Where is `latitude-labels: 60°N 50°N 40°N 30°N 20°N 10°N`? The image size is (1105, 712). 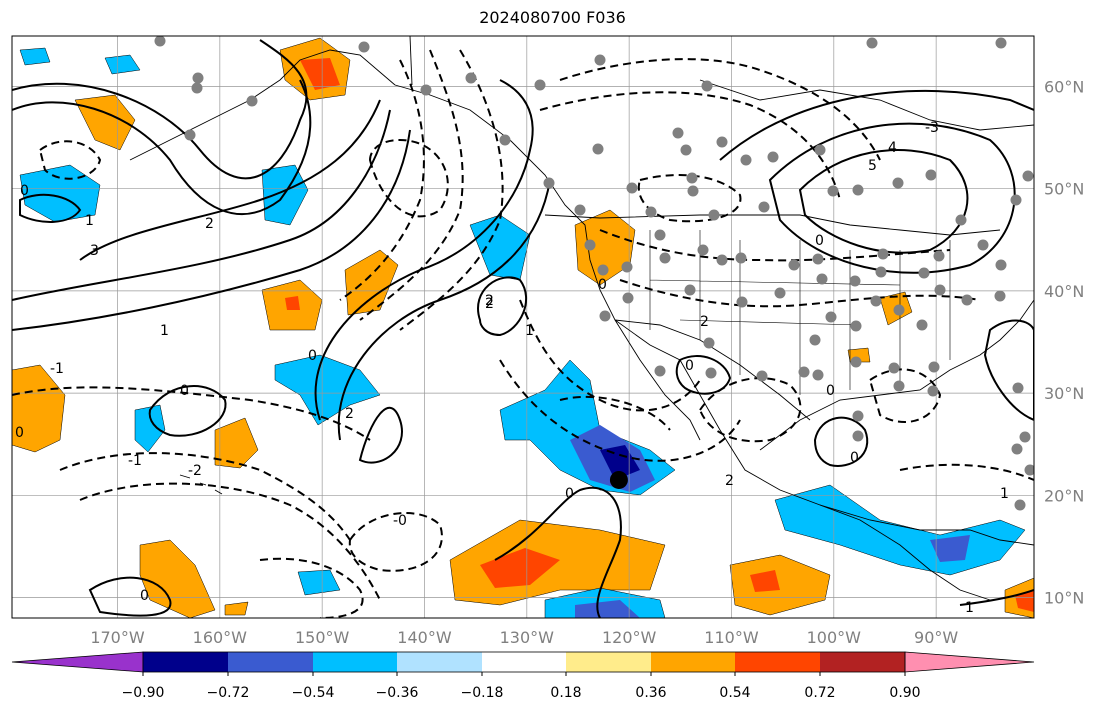
latitude-labels: 60°N 50°N 40°N 30°N 20°N 10°N is located at coordinates (1064, 343).